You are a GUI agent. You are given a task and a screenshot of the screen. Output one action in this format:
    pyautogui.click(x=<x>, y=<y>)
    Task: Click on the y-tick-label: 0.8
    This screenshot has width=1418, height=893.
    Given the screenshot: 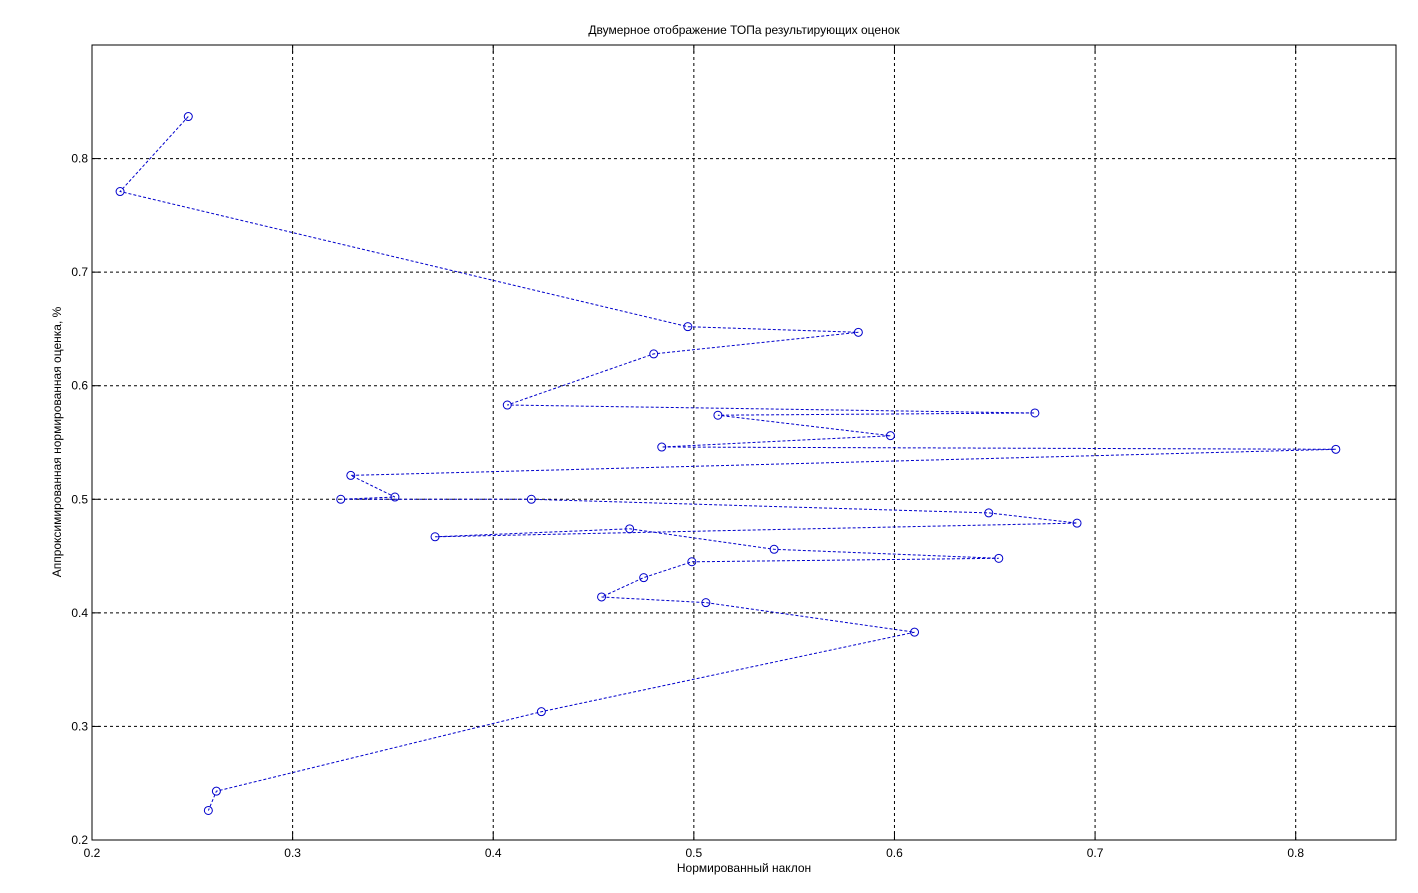 What is the action you would take?
    pyautogui.click(x=79, y=159)
    